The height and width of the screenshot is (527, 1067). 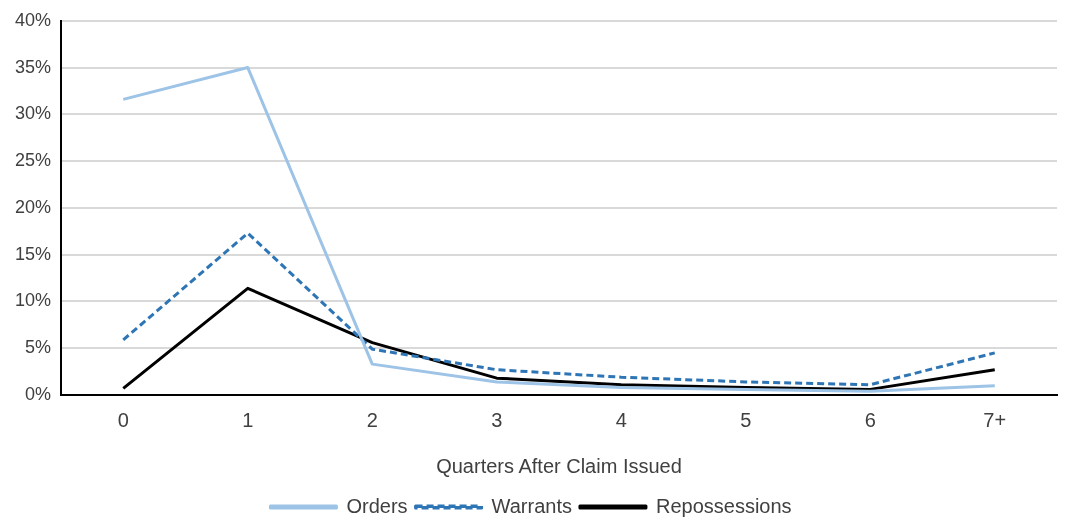 What do you see at coordinates (38, 393) in the screenshot?
I see `y-tick-label: 0%` at bounding box center [38, 393].